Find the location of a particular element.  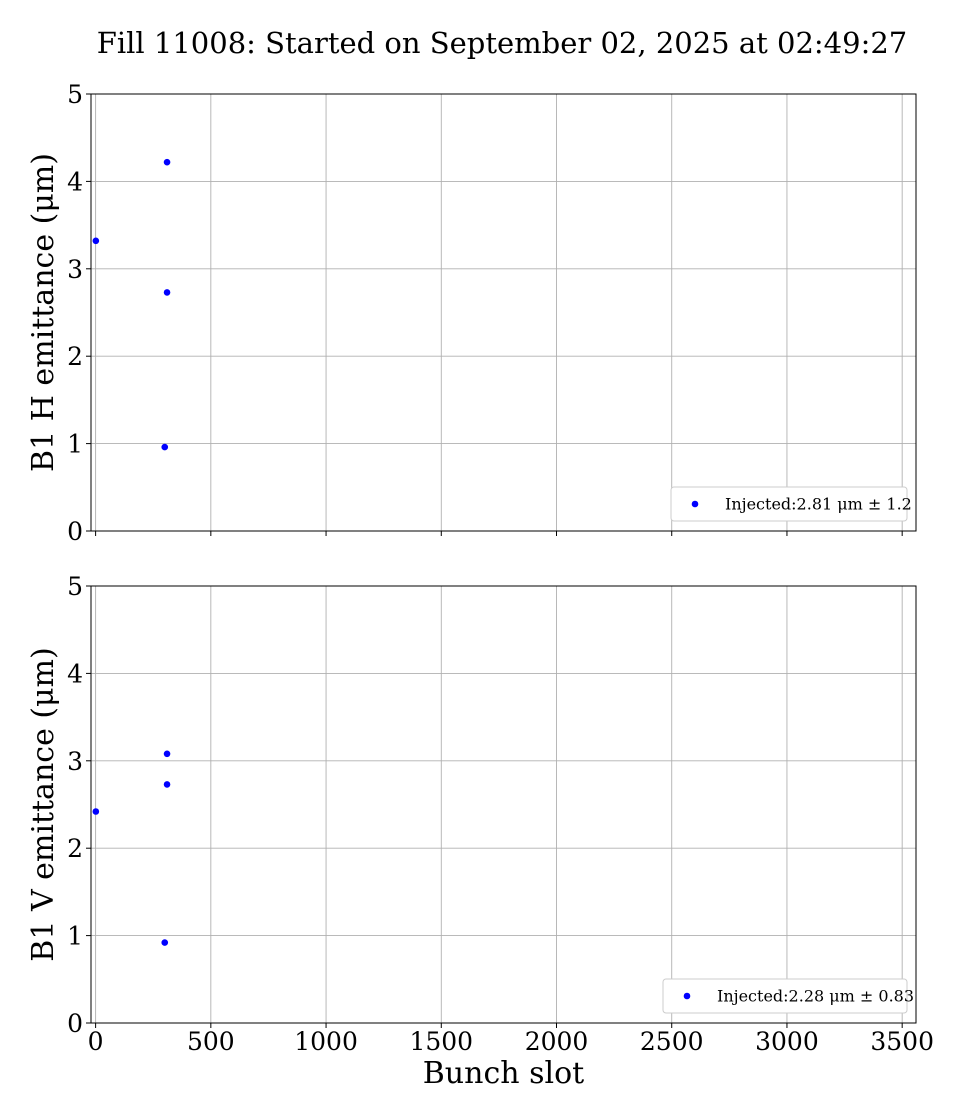

legend-label: Injected:2.81 μm ± 1.2 is located at coordinates (818, 504).